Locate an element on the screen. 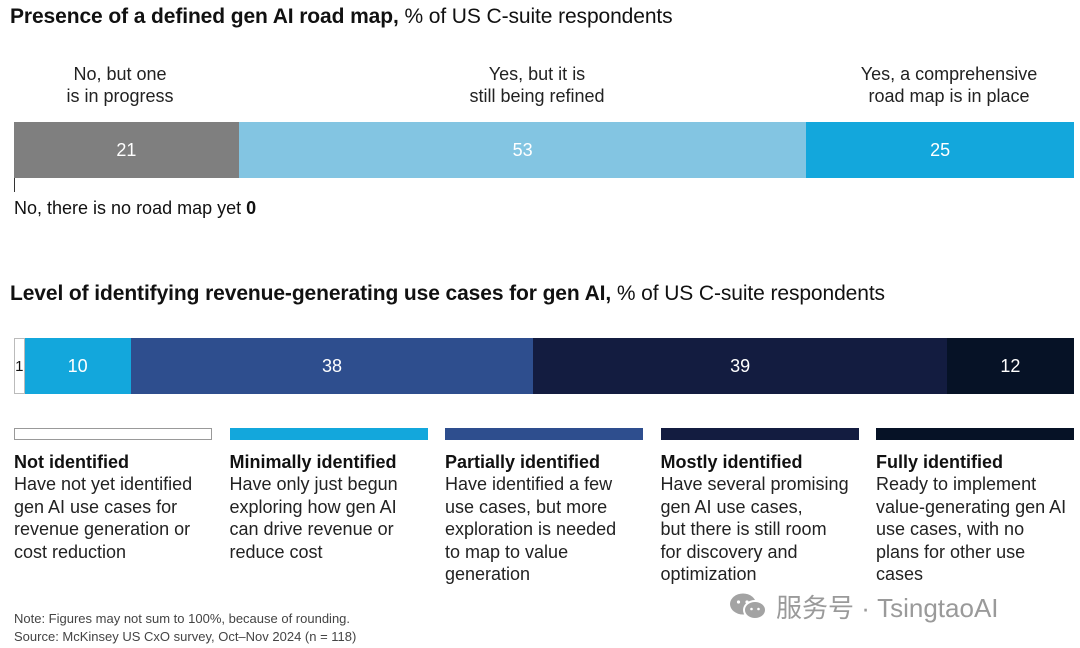 Image resolution: width=1080 pixels, height=648 pixels. chart1-value-label-2: 21 is located at coordinates (126, 149).